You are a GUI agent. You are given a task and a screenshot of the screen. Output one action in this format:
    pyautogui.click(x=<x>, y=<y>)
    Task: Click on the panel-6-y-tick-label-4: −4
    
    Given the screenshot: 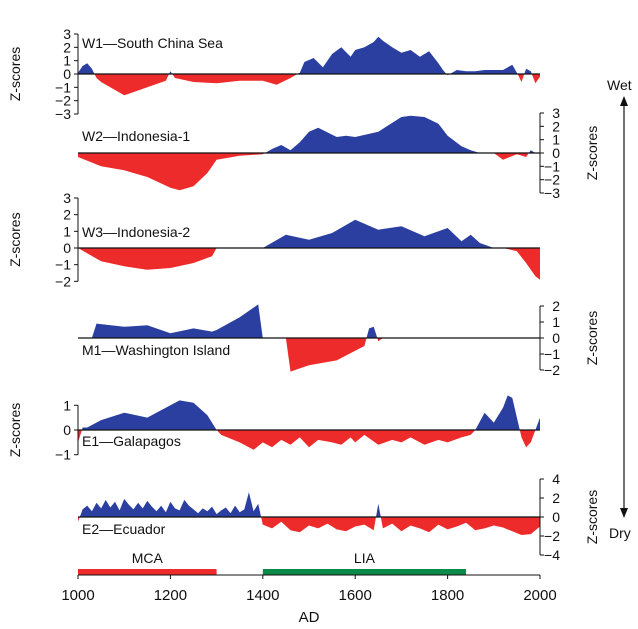 What is the action you would take?
    pyautogui.click(x=552, y=555)
    